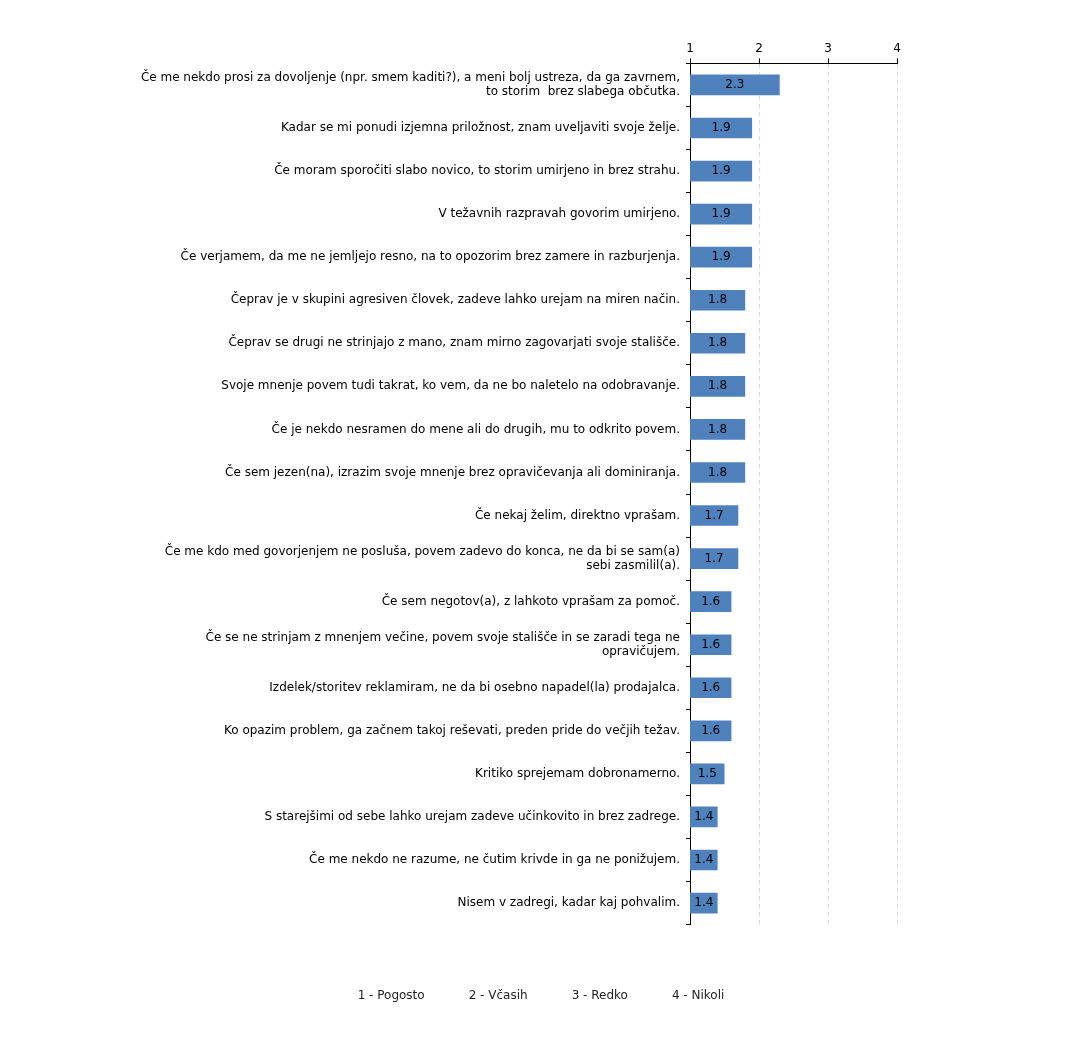 The height and width of the screenshot is (1051, 1082). I want to click on y-tick-label: Čeprav je v skupini agresiven človek, zadeve lahko urejam na miren način., so click(455, 299).